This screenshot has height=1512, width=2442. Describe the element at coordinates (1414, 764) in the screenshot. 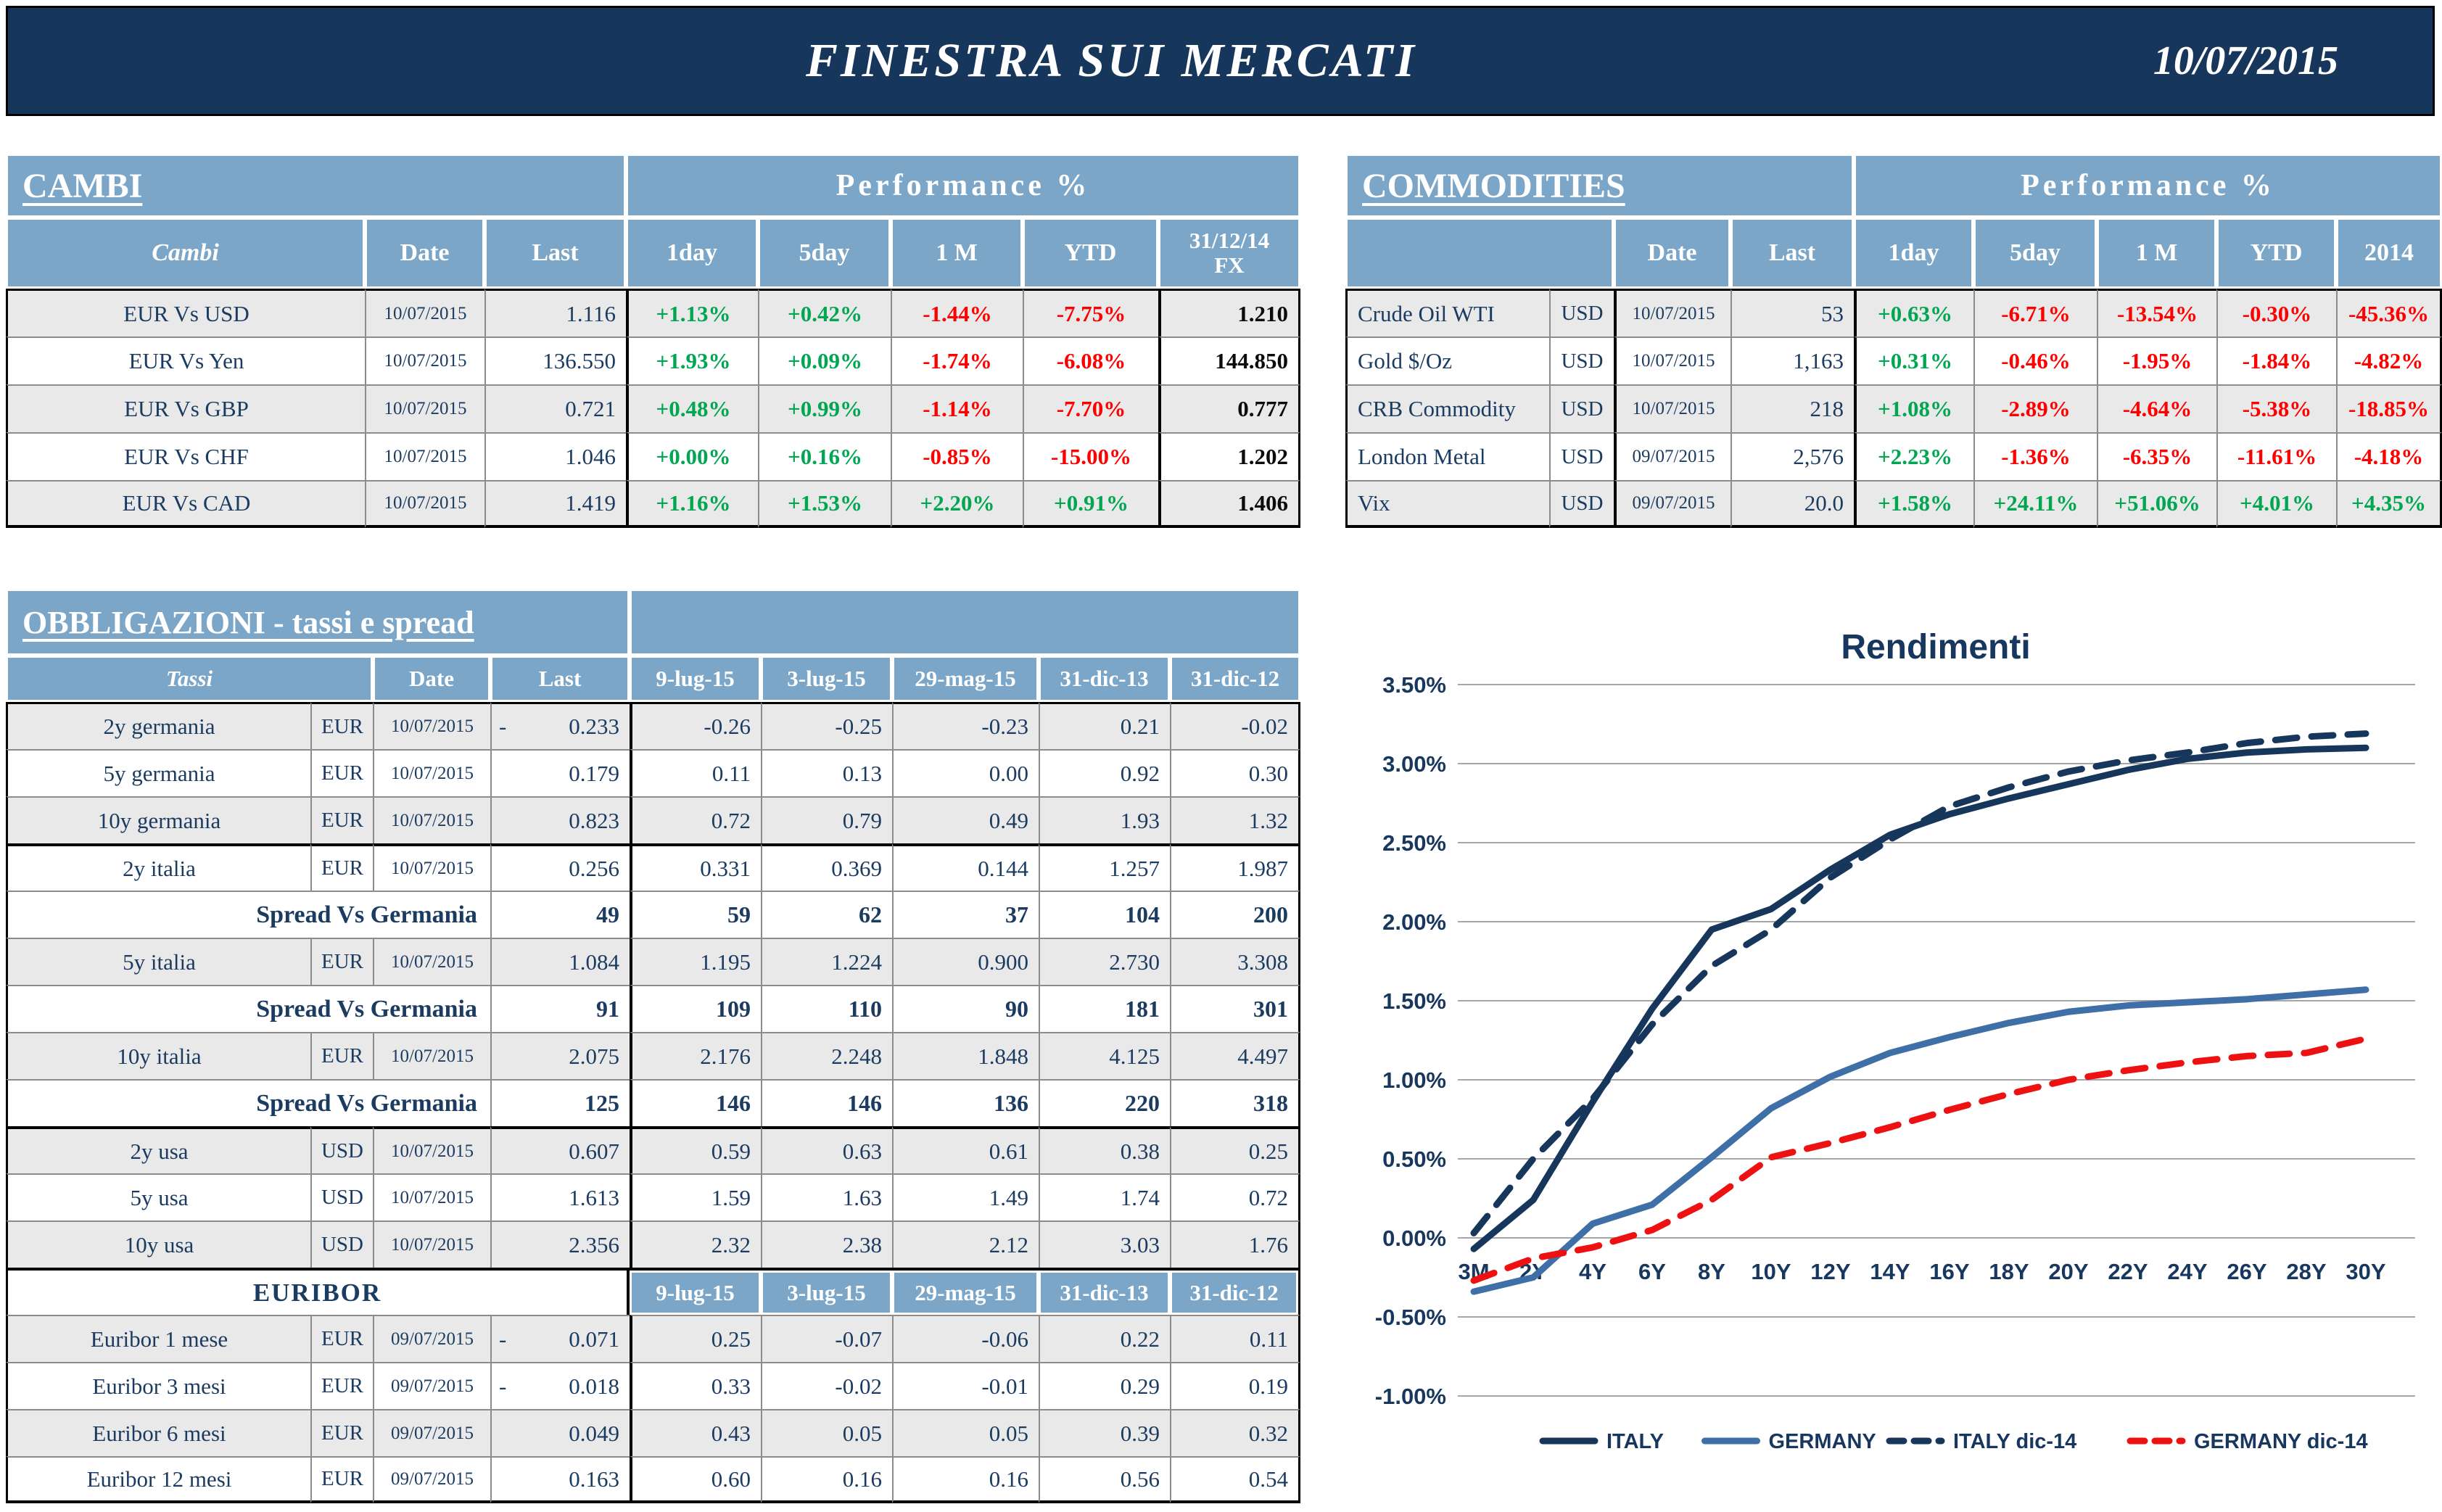

I see `y-axis-label: 3.00%` at that location.